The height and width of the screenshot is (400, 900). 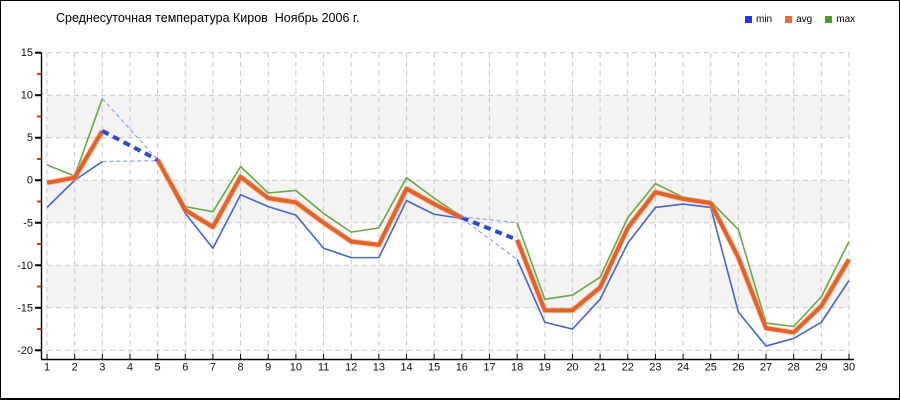 What do you see at coordinates (185, 368) in the screenshot?
I see `x-tick-label: 6` at bounding box center [185, 368].